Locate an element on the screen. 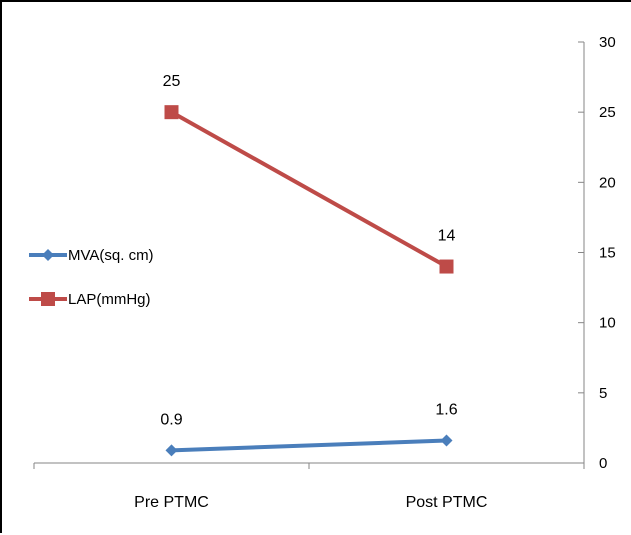 This screenshot has width=631, height=535. series-line-lap is located at coordinates (309, 189).